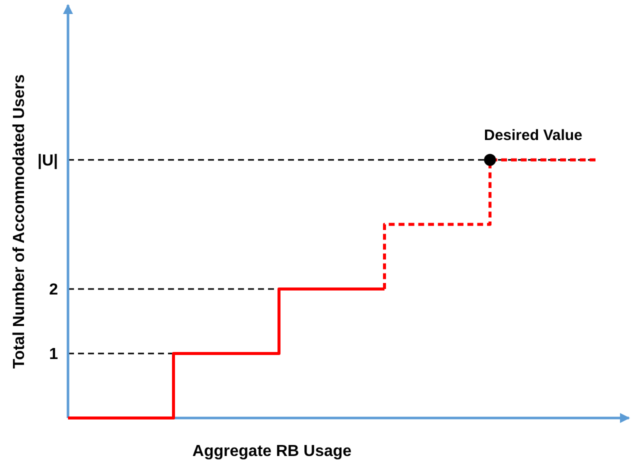 Image resolution: width=631 pixels, height=466 pixels. Describe the element at coordinates (53, 355) in the screenshot. I see `y-tick-label: 1` at that location.